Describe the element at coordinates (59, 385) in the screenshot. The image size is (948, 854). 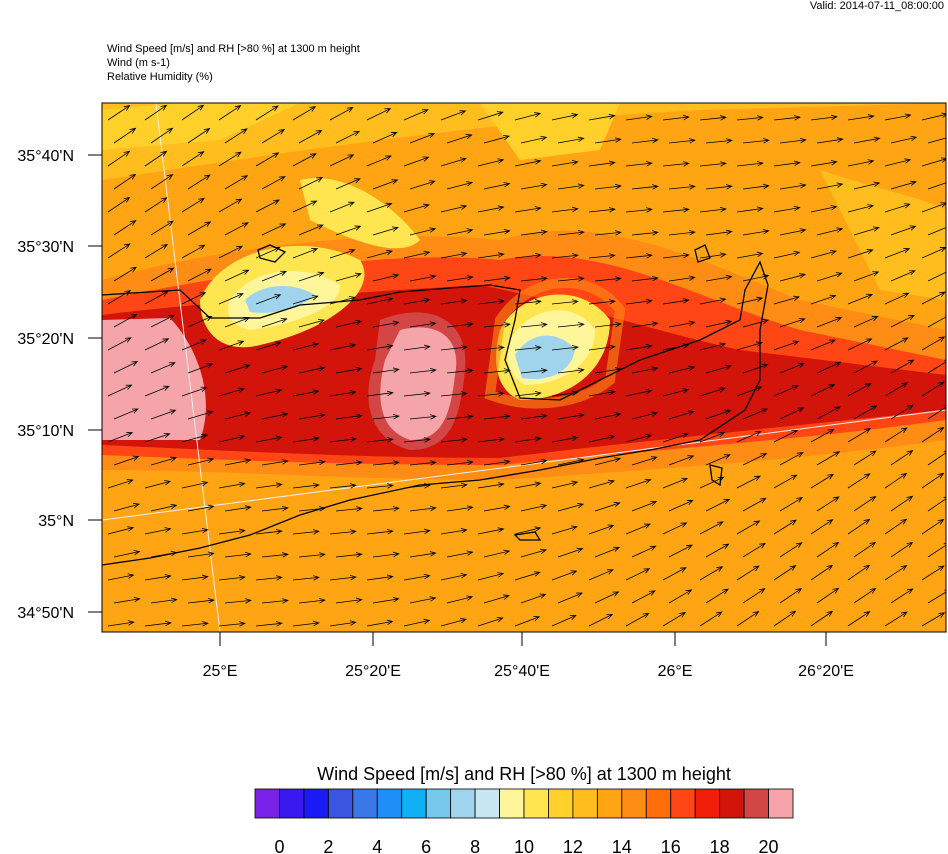
I see `latitude-labels: 35°40'N 35°30'N 35°20'N 35°10'N 35°N 34°50'N` at that location.